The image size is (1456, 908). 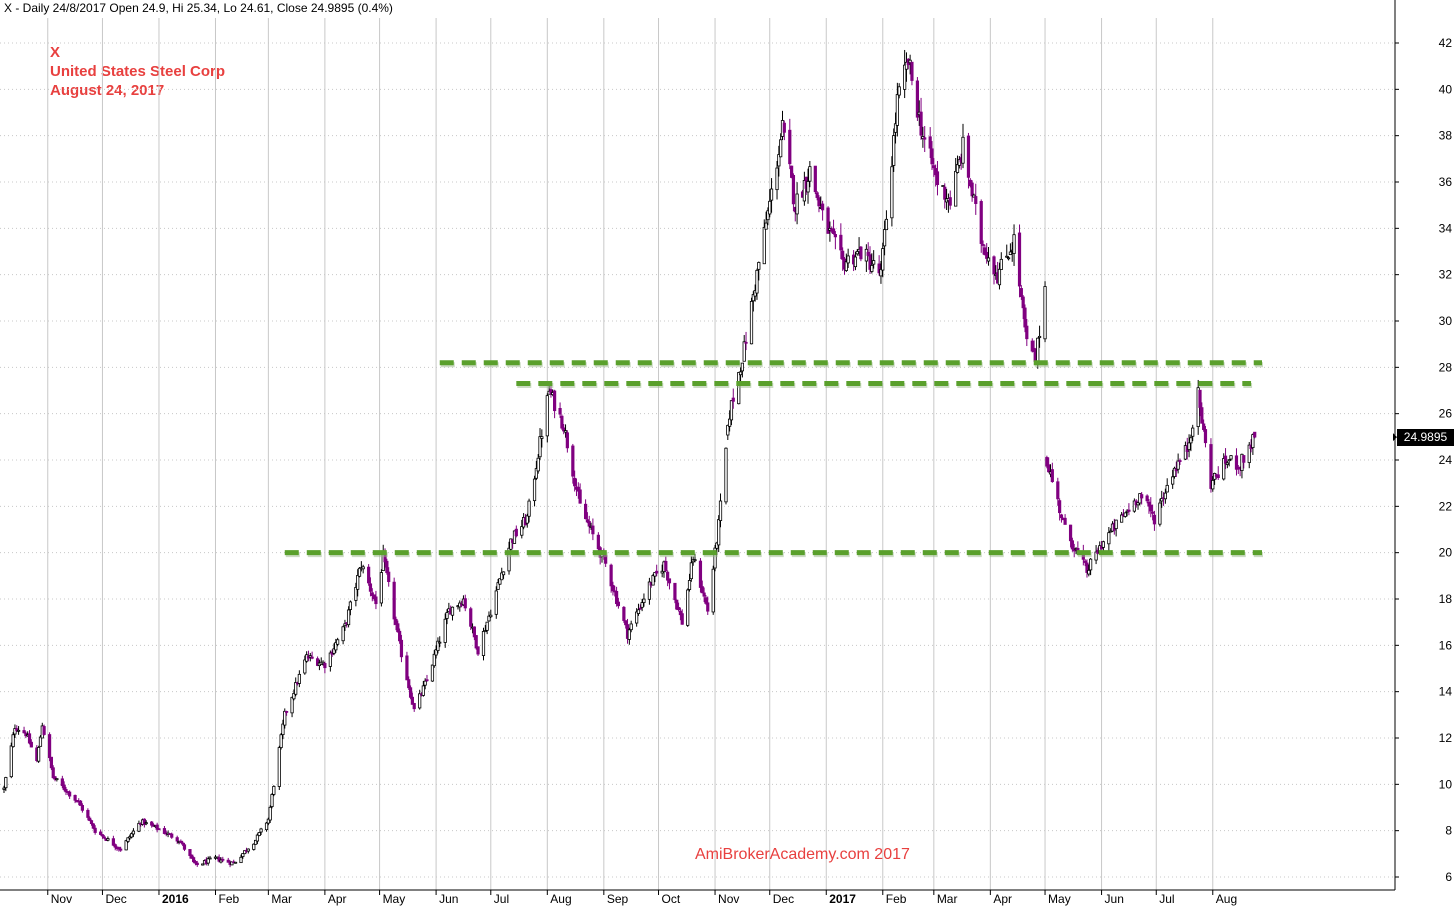 What do you see at coordinates (175, 899) in the screenshot?
I see `x-tick-label: 2016` at bounding box center [175, 899].